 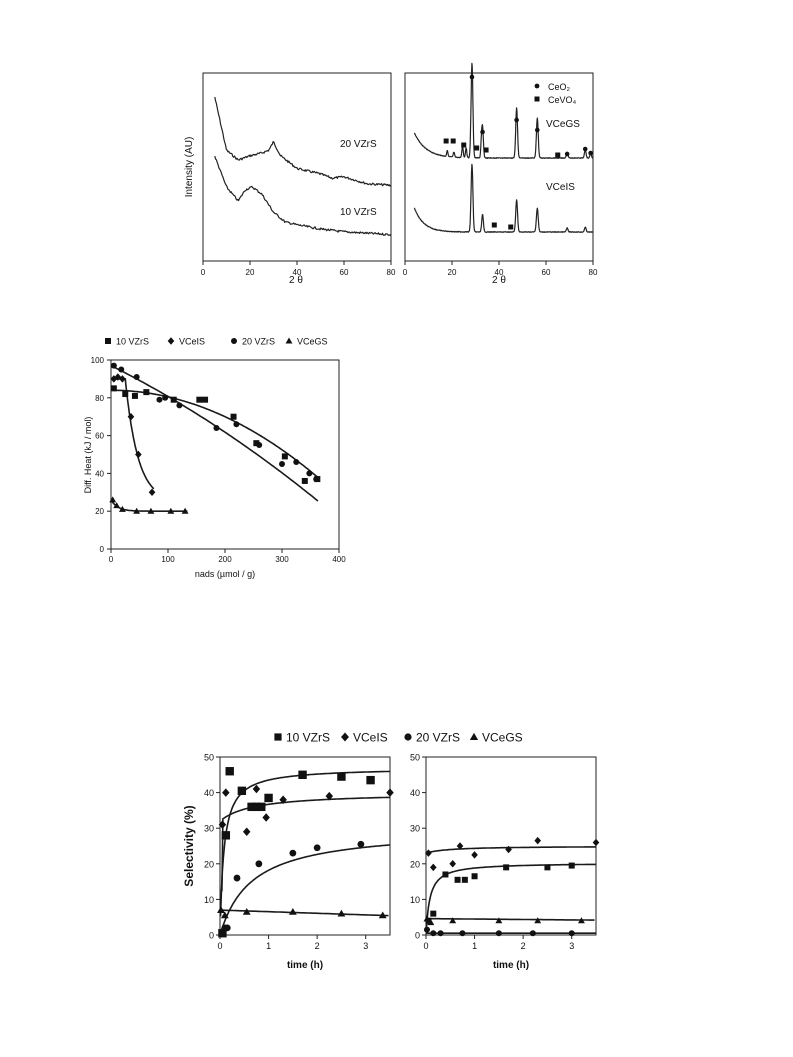 I want to click on selectivity-y-axis-title: Selectivity (%), so click(x=189, y=845).